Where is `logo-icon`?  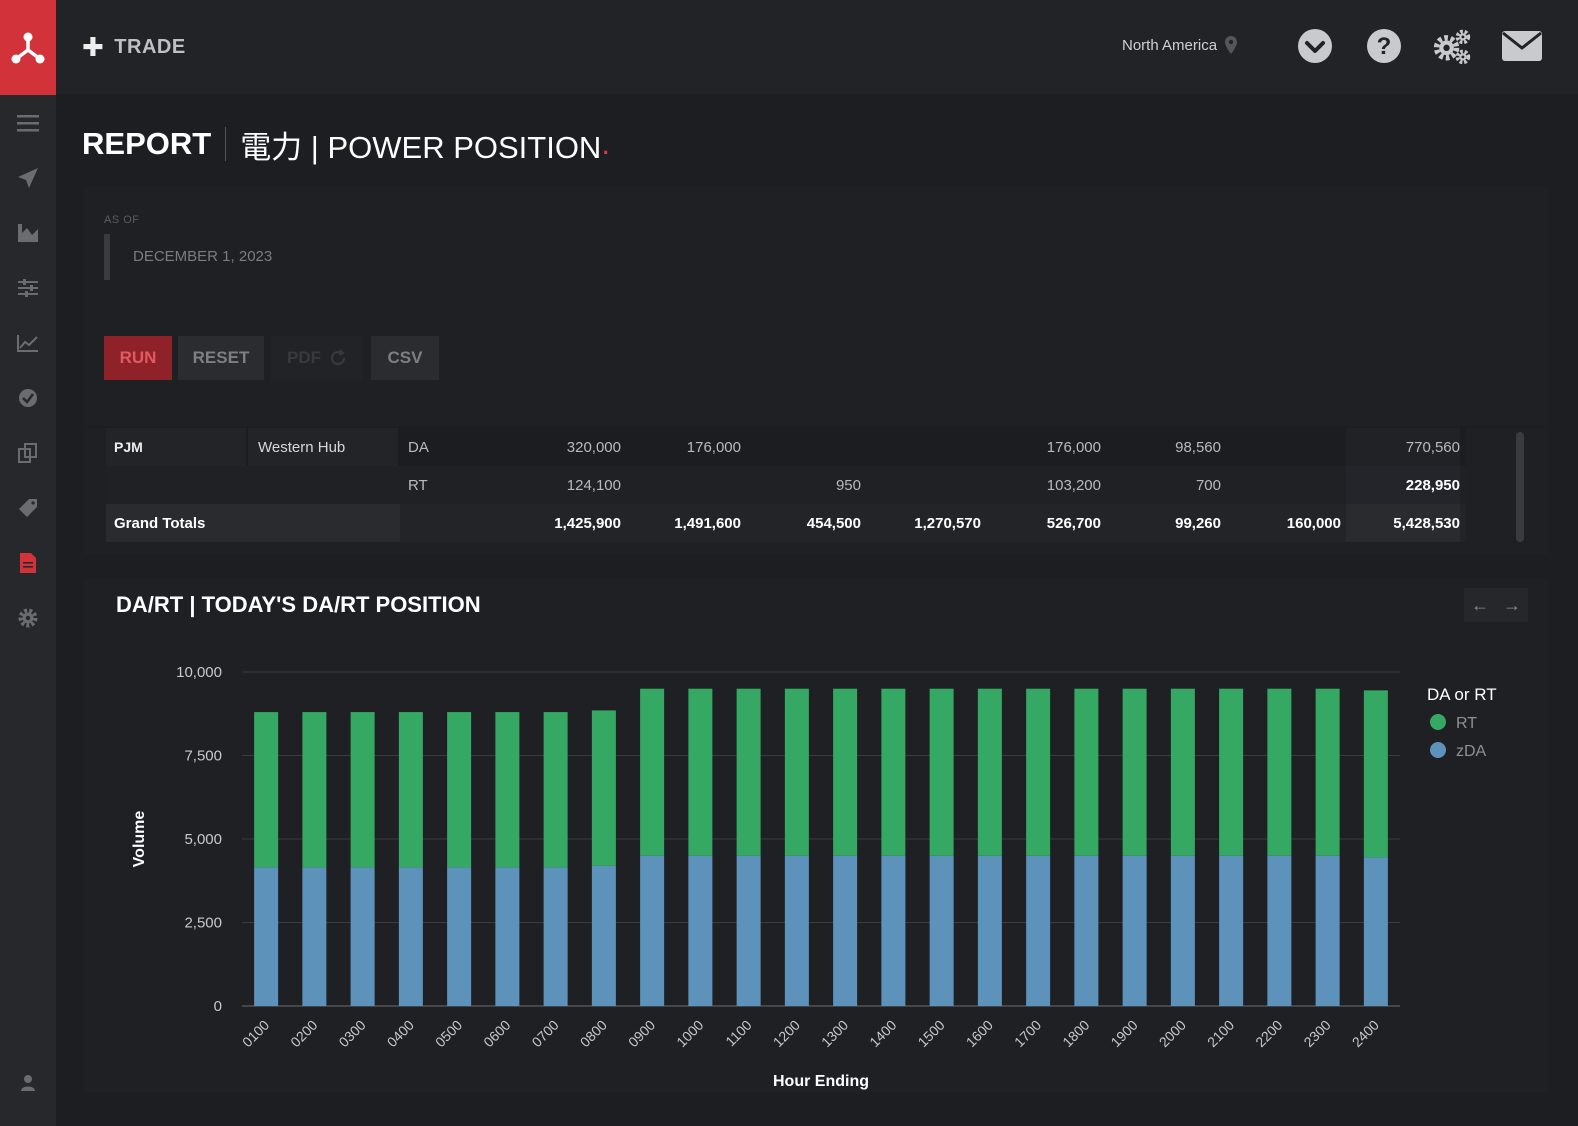 logo-icon is located at coordinates (28, 47).